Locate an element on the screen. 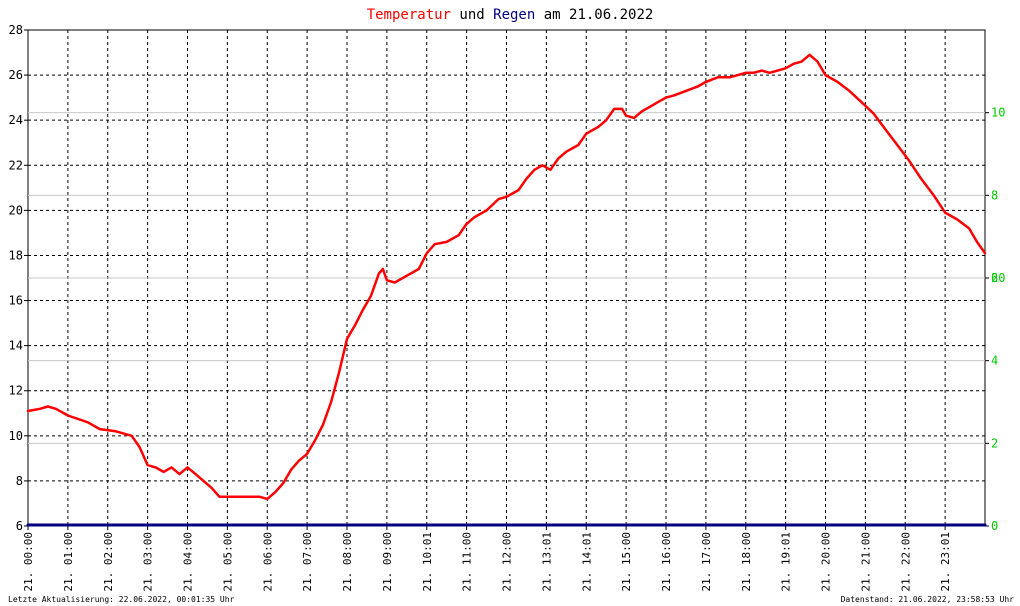 The width and height of the screenshot is (1020, 606). y-left-tick-label: 14 is located at coordinates (16, 346).